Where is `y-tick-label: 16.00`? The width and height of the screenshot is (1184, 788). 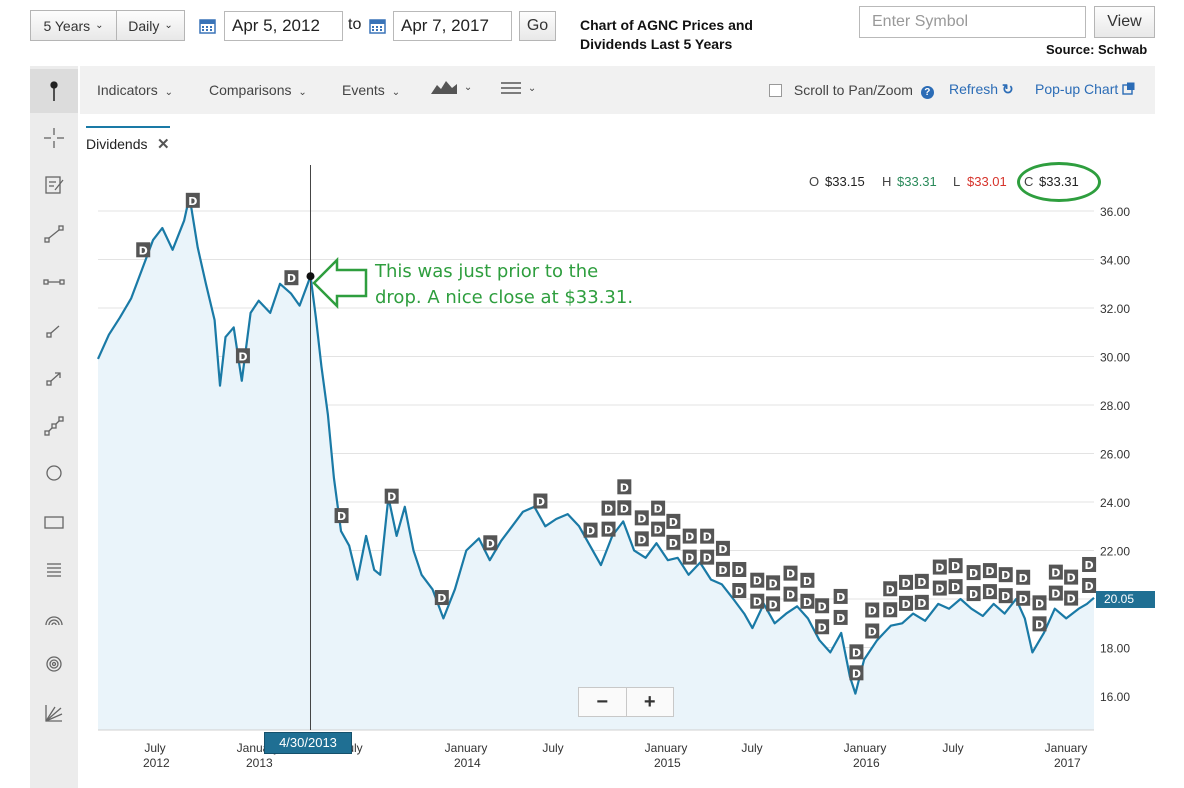
y-tick-label: 16.00 is located at coordinates (1115, 697).